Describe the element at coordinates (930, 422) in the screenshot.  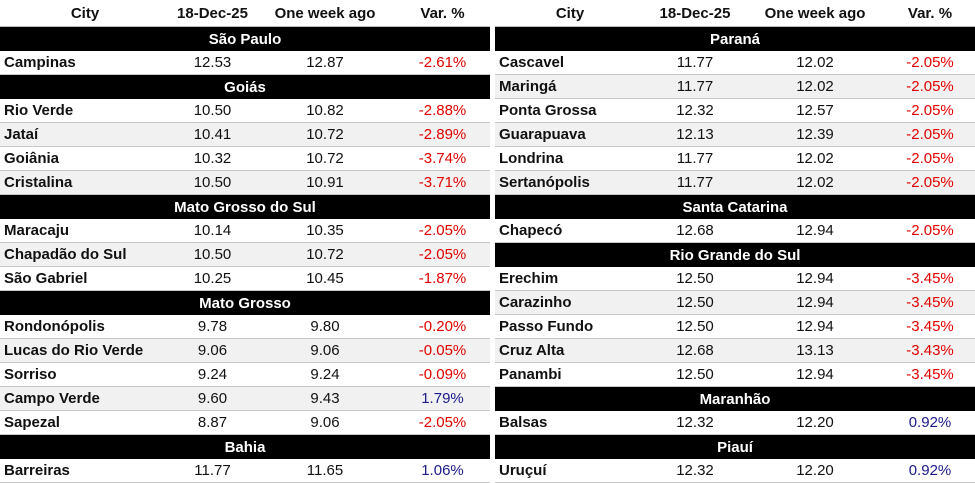
I see `variation-cell: 0.92%` at that location.